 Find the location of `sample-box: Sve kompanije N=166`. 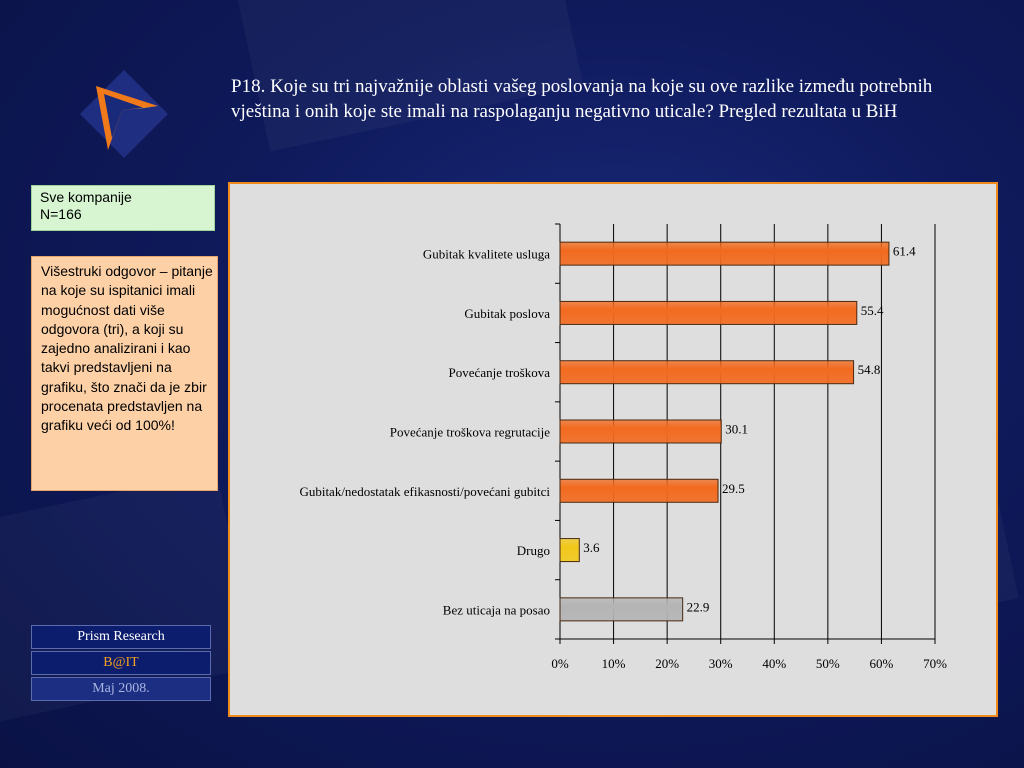

sample-box: Sve kompanije N=166 is located at coordinates (123, 208).